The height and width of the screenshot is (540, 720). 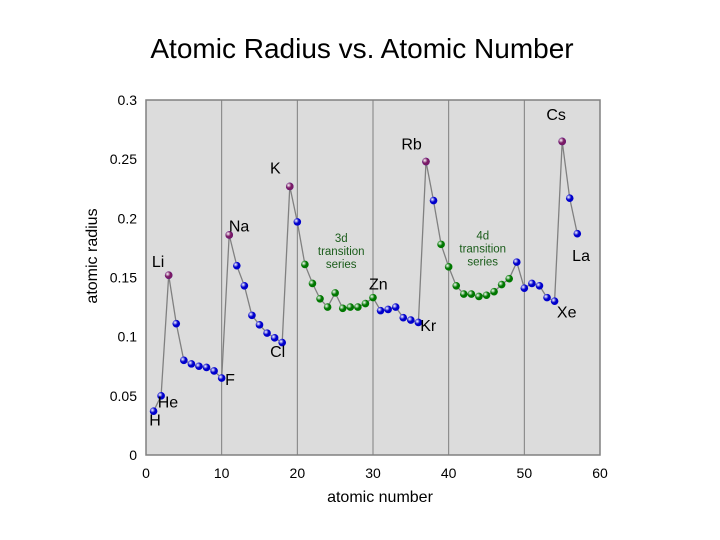 What do you see at coordinates (146, 473) in the screenshot?
I see `x-tick-label: 0` at bounding box center [146, 473].